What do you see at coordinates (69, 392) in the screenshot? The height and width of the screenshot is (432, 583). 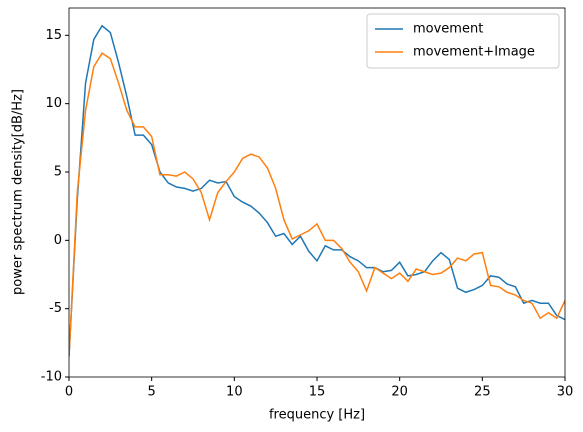 I see `x-tick-label: 0` at bounding box center [69, 392].